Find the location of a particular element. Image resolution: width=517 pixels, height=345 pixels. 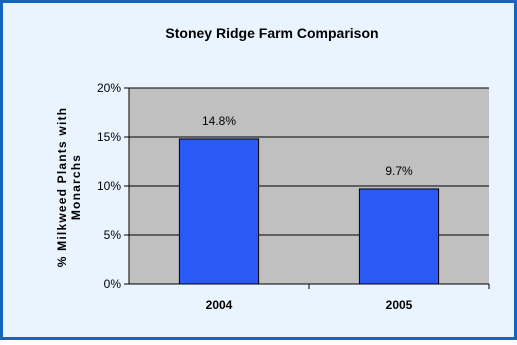

y-tick-label: 15% is located at coordinates (109, 137).